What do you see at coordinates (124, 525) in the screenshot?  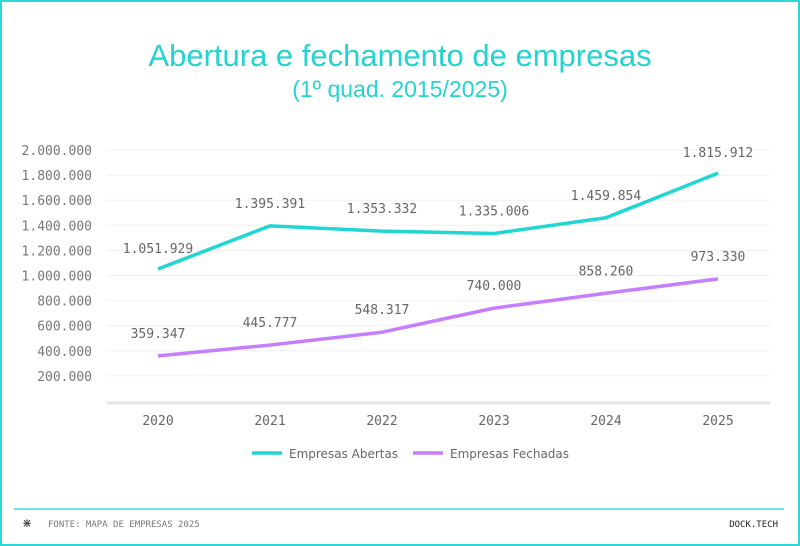 I see `source-note: FONTE: MAPA DE EMPRESAS 2025` at bounding box center [124, 525].